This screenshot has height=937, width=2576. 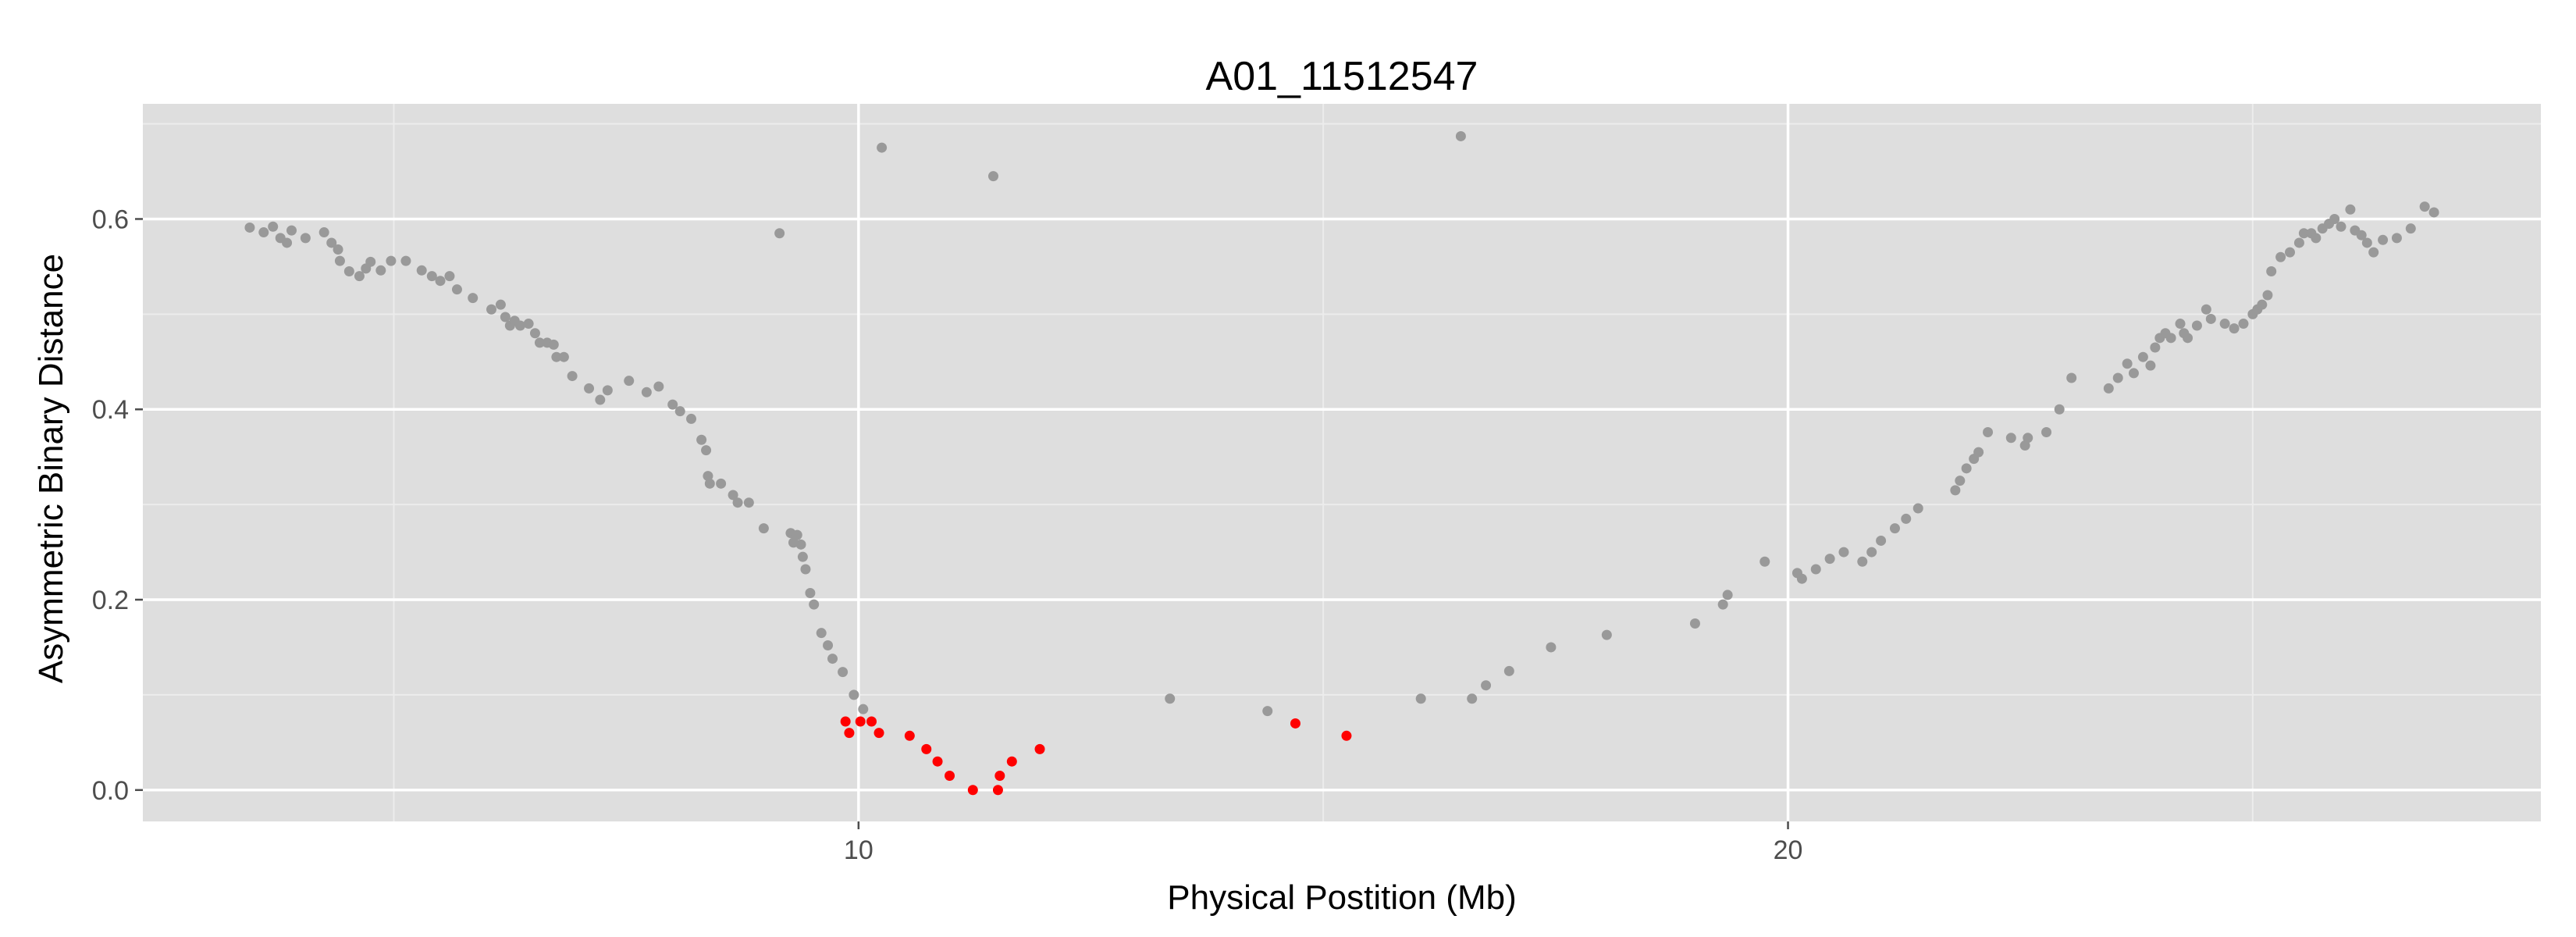 I want to click on x-axis: 10 20, so click(x=1323, y=843).